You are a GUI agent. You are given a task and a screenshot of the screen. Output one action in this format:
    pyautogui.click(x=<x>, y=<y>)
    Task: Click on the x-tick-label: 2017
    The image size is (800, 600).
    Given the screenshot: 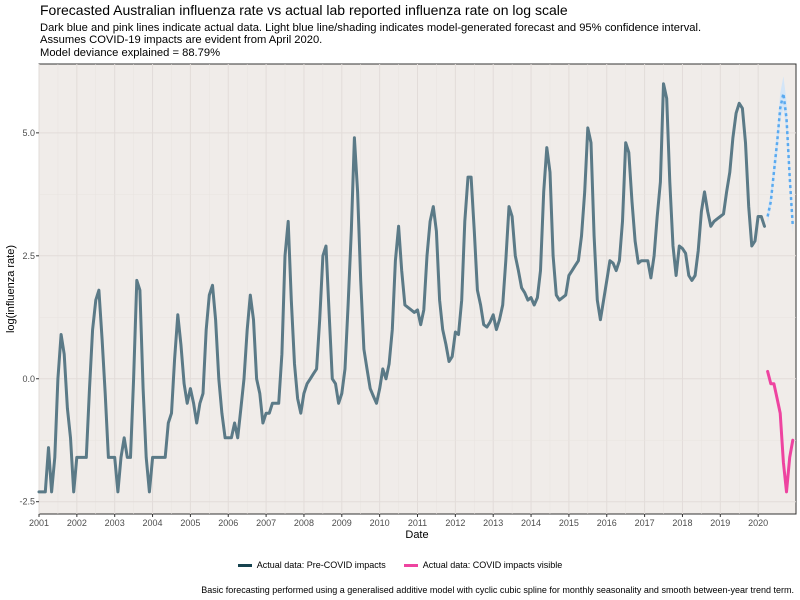 What is the action you would take?
    pyautogui.click(x=645, y=523)
    